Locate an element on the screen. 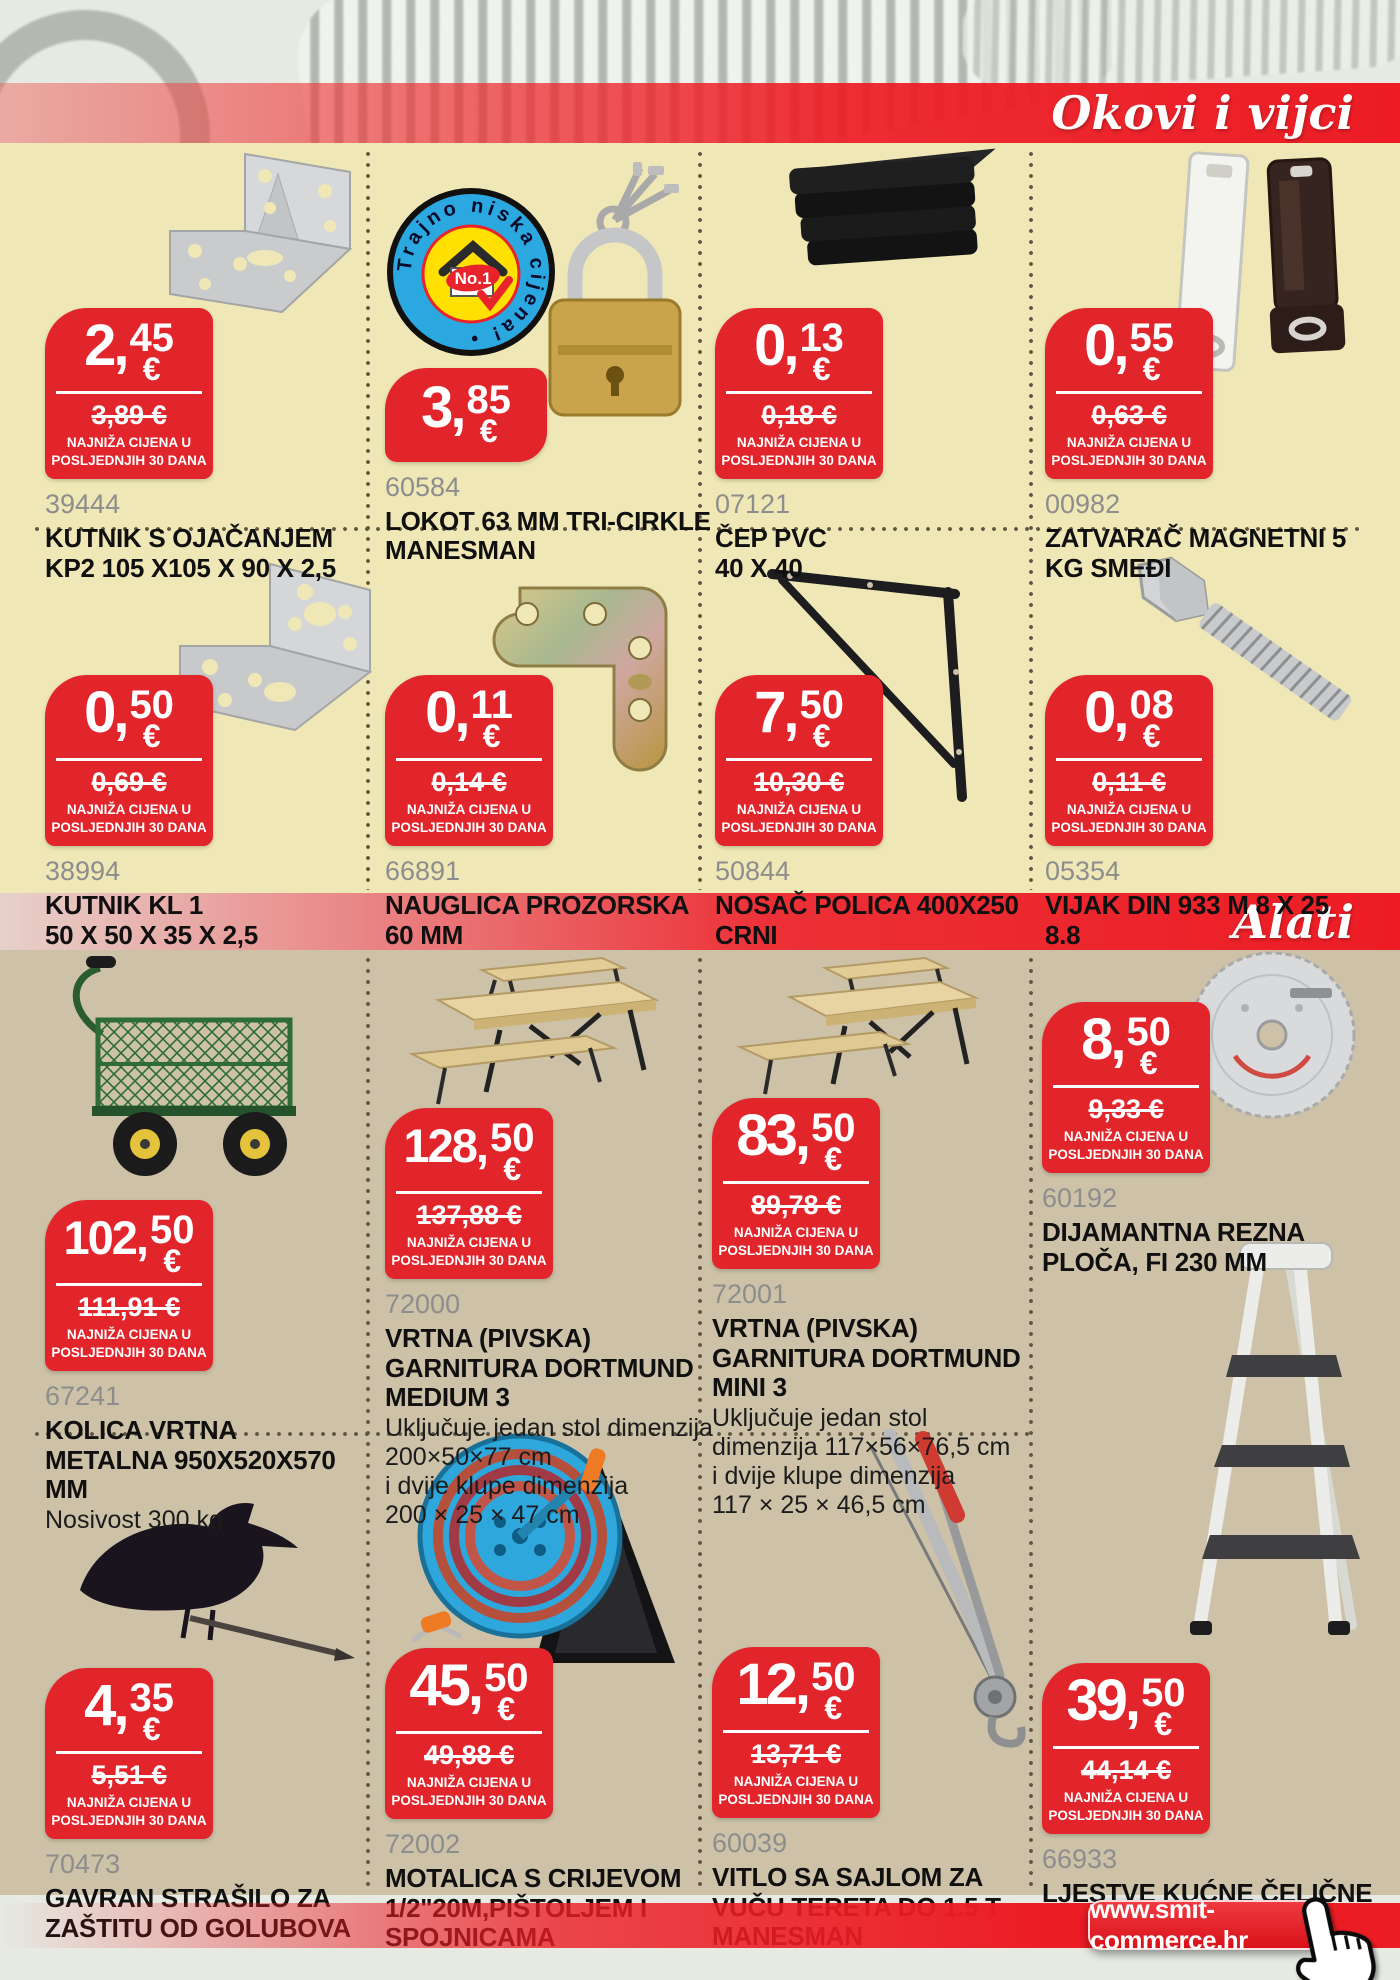  product-description: Nosivost 300 kg is located at coordinates (134, 1519).